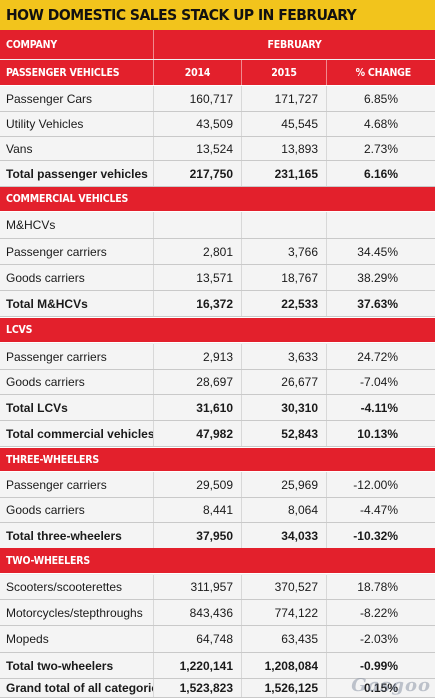 Image resolution: width=435 pixels, height=699 pixels. I want to click on value-2015: 1,208,084, so click(283, 665).